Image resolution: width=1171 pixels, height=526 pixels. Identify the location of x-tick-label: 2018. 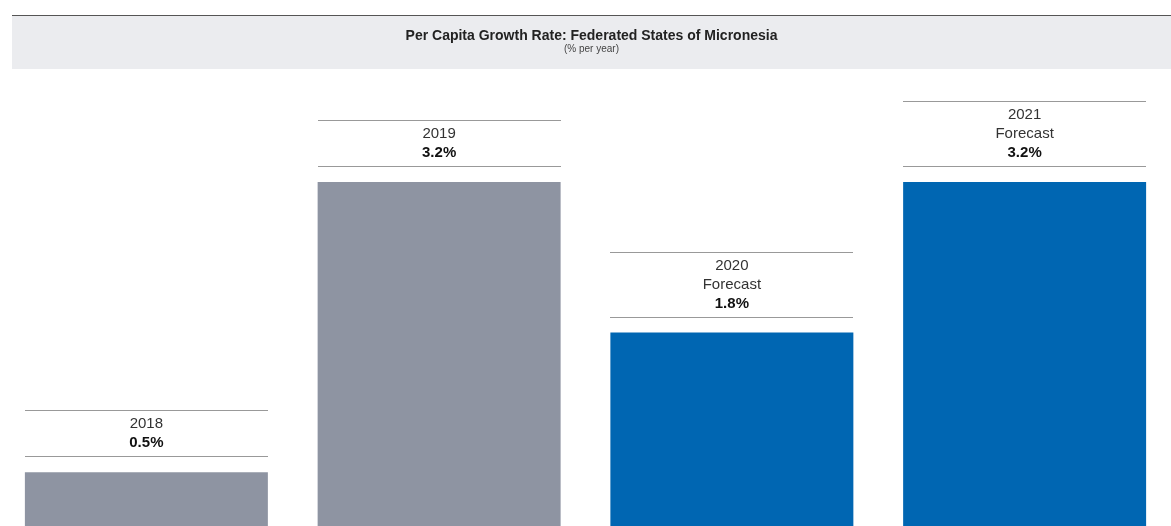
(146, 423).